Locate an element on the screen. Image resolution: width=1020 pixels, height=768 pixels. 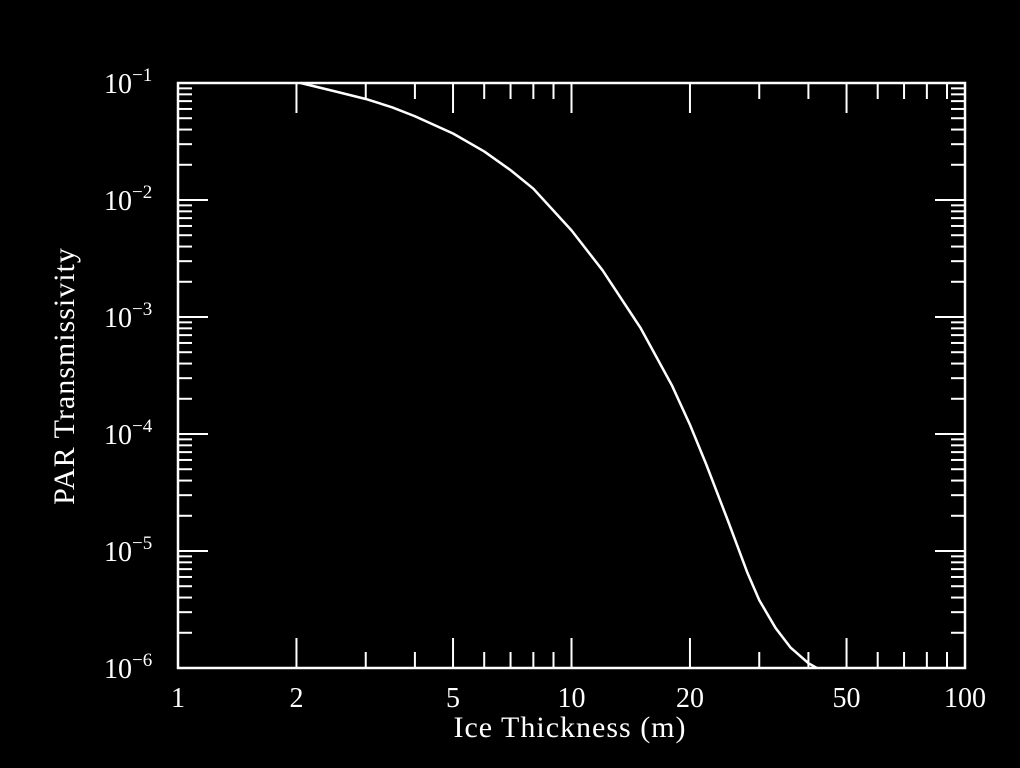
x-tick-labels: 1 2 5 10 20 50 100 is located at coordinates (578, 698).